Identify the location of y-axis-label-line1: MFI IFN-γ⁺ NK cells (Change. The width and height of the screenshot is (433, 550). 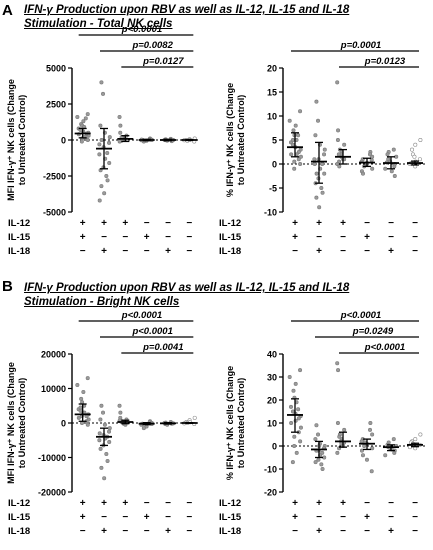
(11, 140).